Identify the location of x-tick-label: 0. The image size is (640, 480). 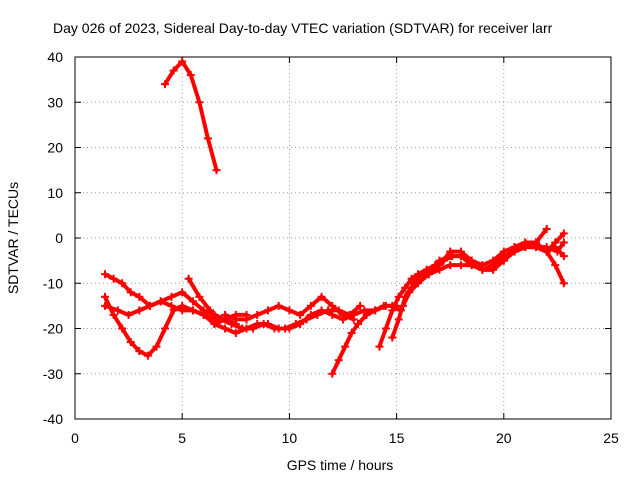
(75, 438).